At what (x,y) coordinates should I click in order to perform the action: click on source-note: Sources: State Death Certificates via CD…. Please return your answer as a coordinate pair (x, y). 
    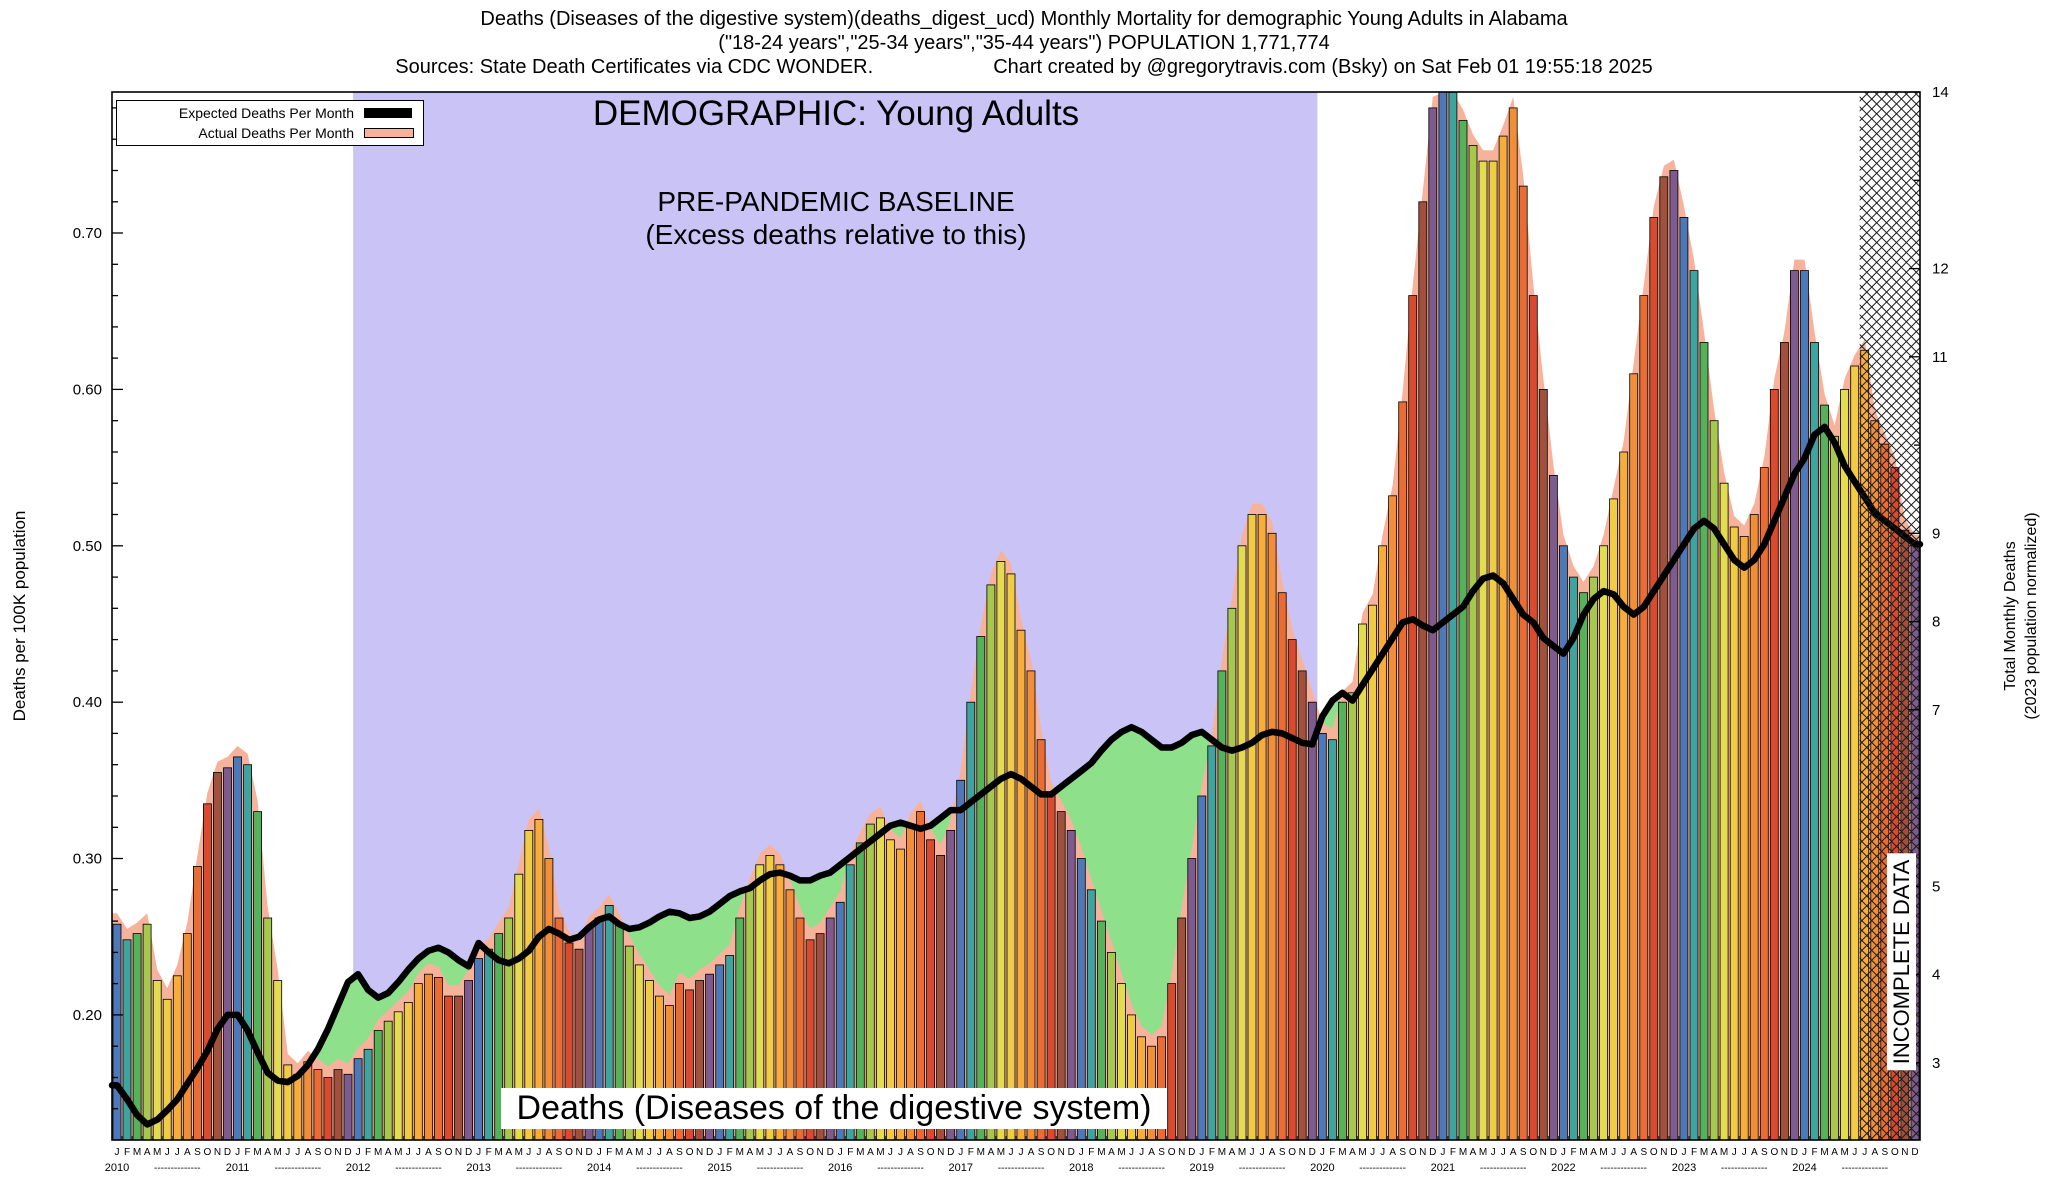
    Looking at the image, I should click on (634, 67).